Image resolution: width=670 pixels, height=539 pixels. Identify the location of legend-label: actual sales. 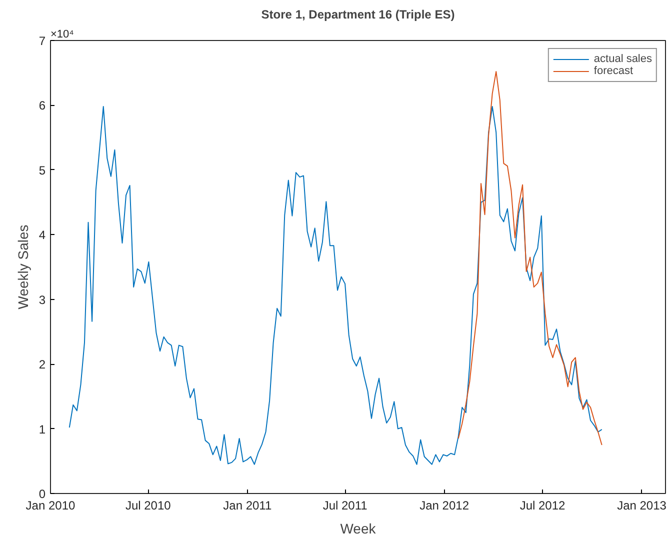
(623, 59).